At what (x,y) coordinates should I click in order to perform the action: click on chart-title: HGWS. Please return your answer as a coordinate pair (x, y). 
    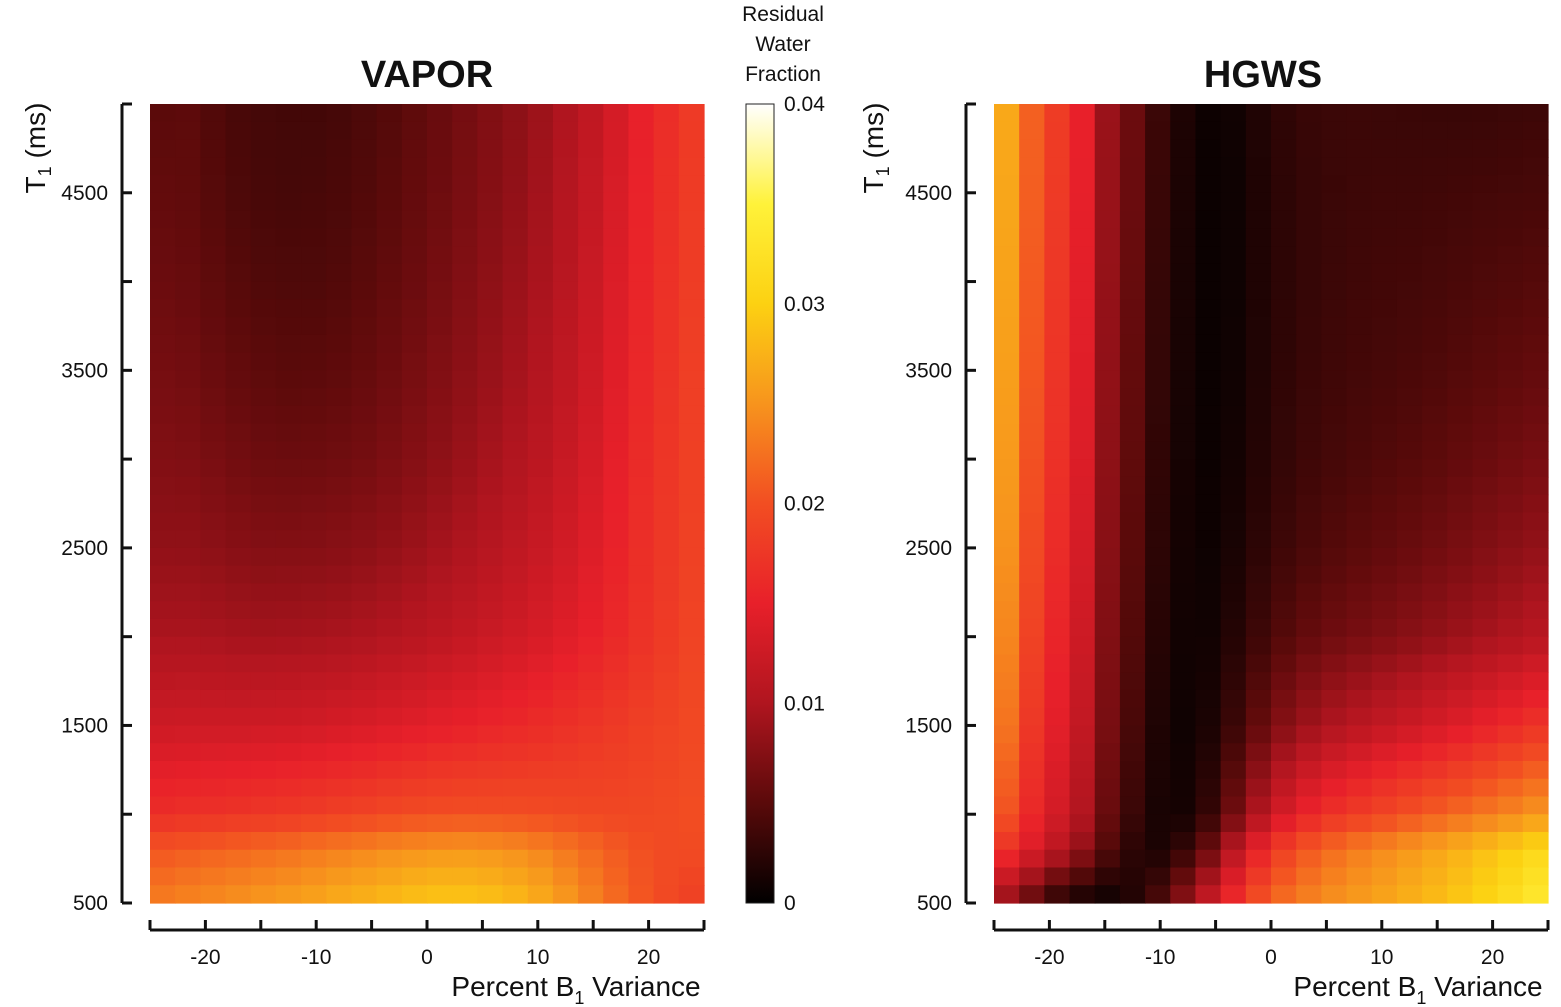
    Looking at the image, I should click on (1263, 75).